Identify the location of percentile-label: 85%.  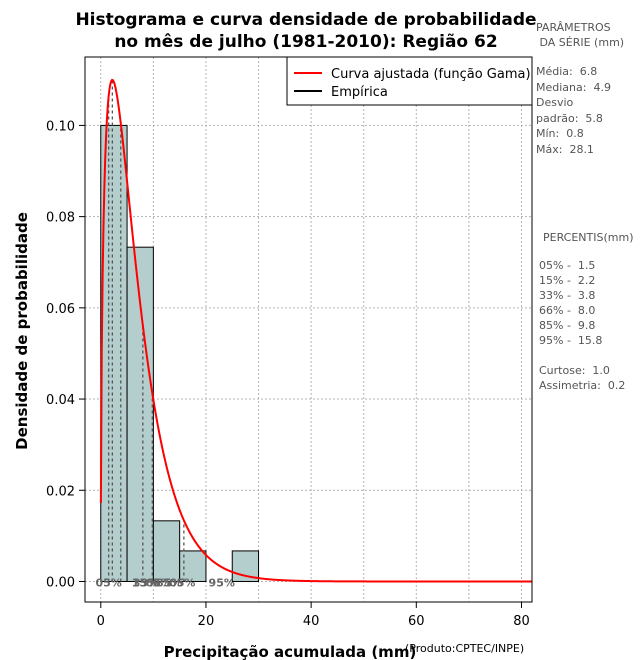
(169, 582).